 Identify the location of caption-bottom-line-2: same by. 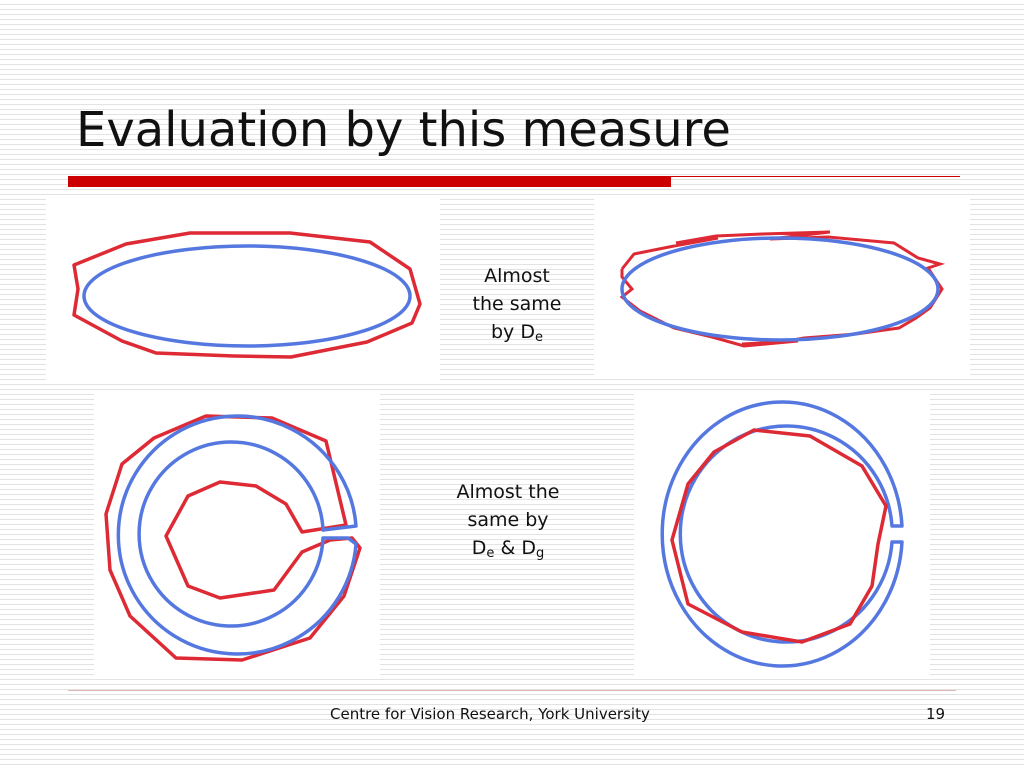
(508, 520).